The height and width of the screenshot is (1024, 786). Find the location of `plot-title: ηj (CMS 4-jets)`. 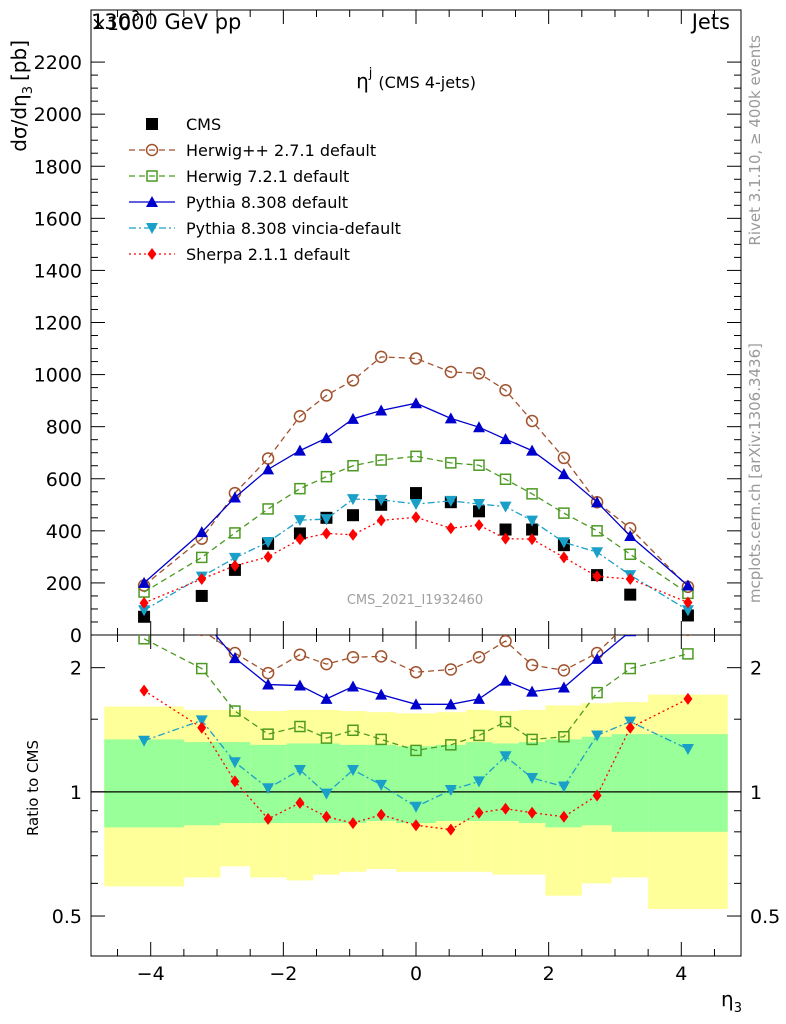

plot-title: ηj (CMS 4-jets) is located at coordinates (416, 79).